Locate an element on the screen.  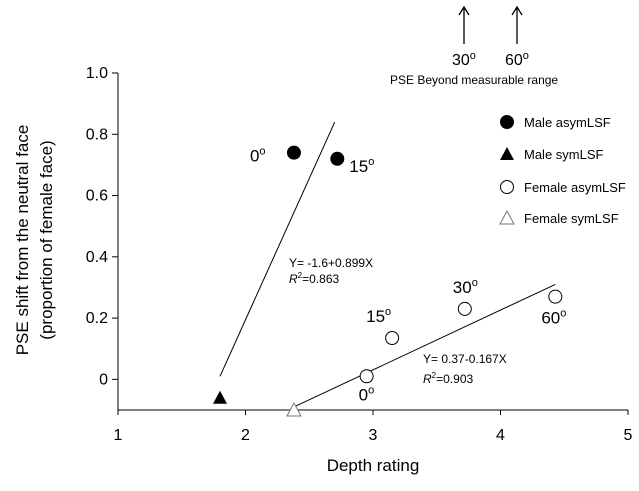
legend-item-female-sym: Female symLSF is located at coordinates (559, 217).